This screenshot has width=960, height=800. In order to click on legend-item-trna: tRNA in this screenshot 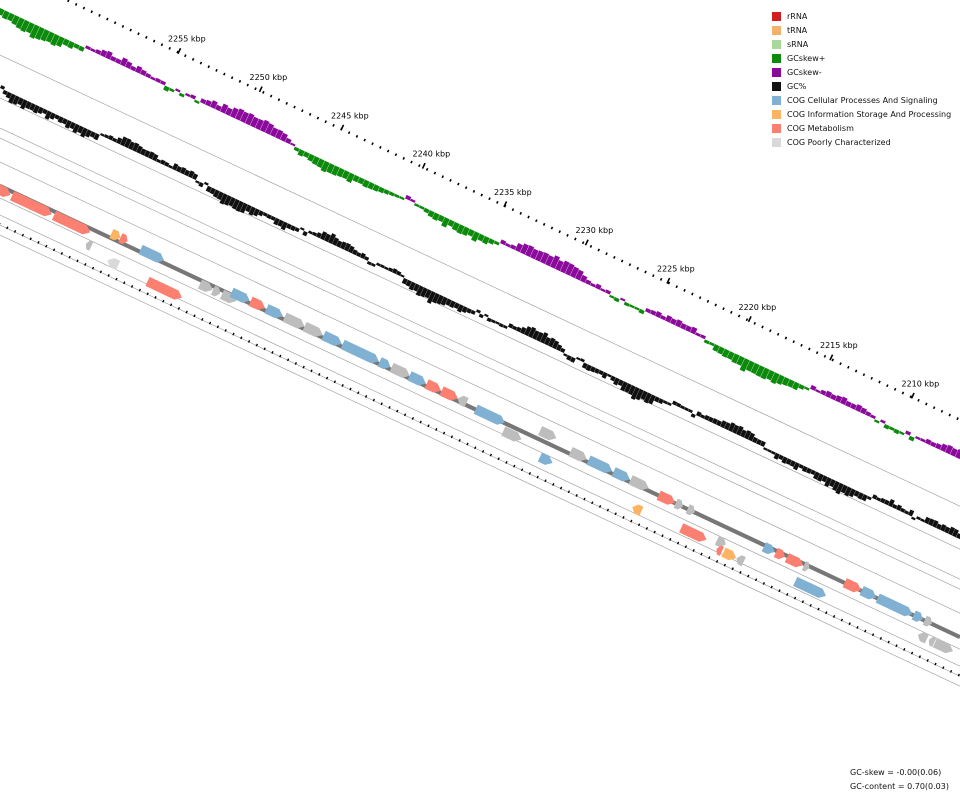, I will do `click(861, 30)`.